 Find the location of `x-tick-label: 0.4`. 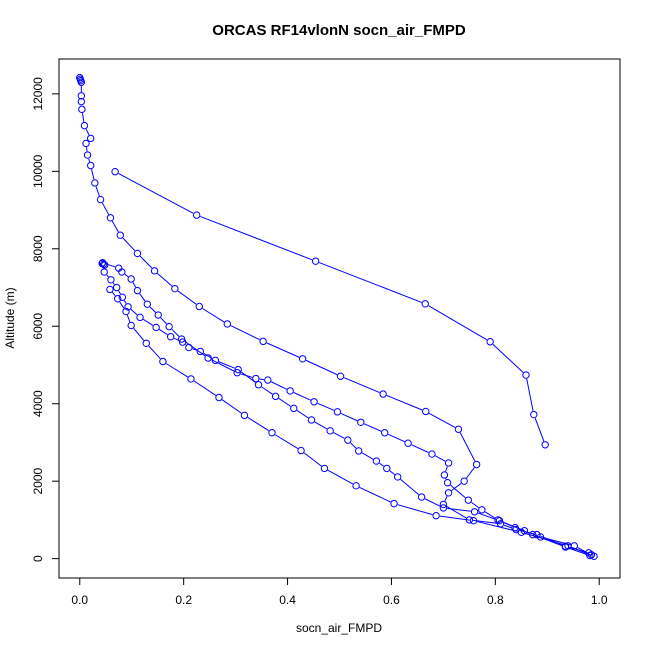

x-tick-label: 0.4 is located at coordinates (287, 600).